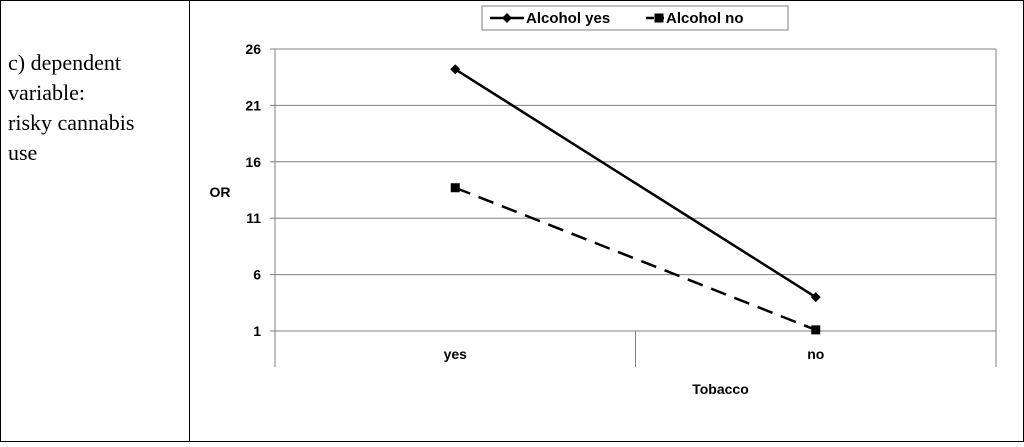 This screenshot has width=1024, height=447. I want to click on x-tick-label: no, so click(815, 354).